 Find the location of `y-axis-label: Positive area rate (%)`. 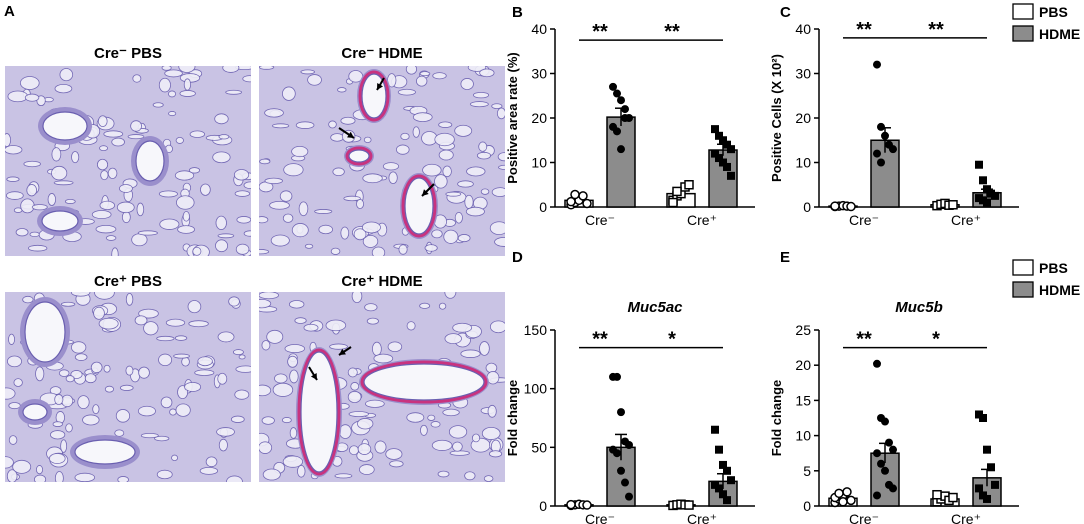

y-axis-label: Positive area rate (%) is located at coordinates (512, 118).